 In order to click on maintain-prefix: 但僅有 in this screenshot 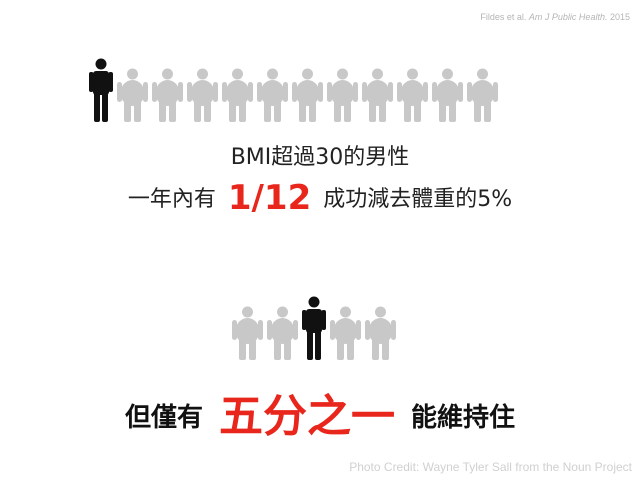, I will do `click(163, 418)`.